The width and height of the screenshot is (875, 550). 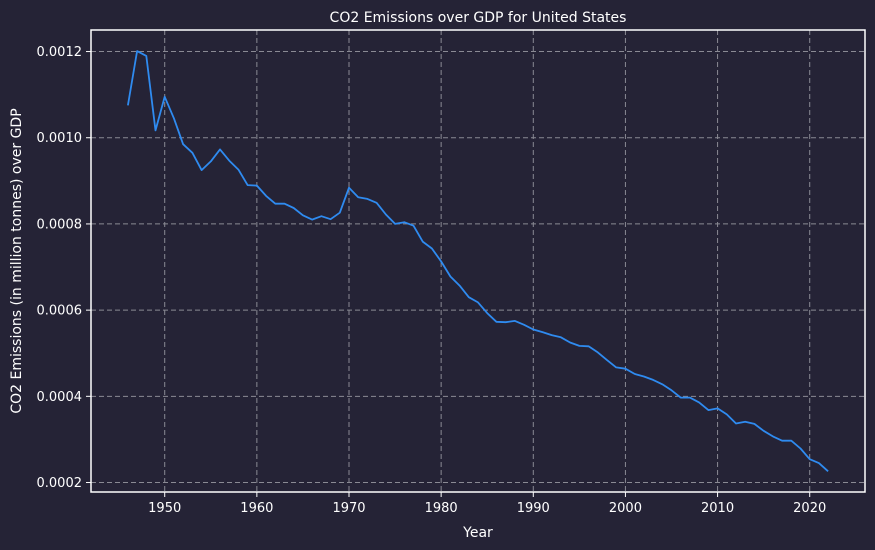 What do you see at coordinates (477, 533) in the screenshot?
I see `x-axis-label: Year` at bounding box center [477, 533].